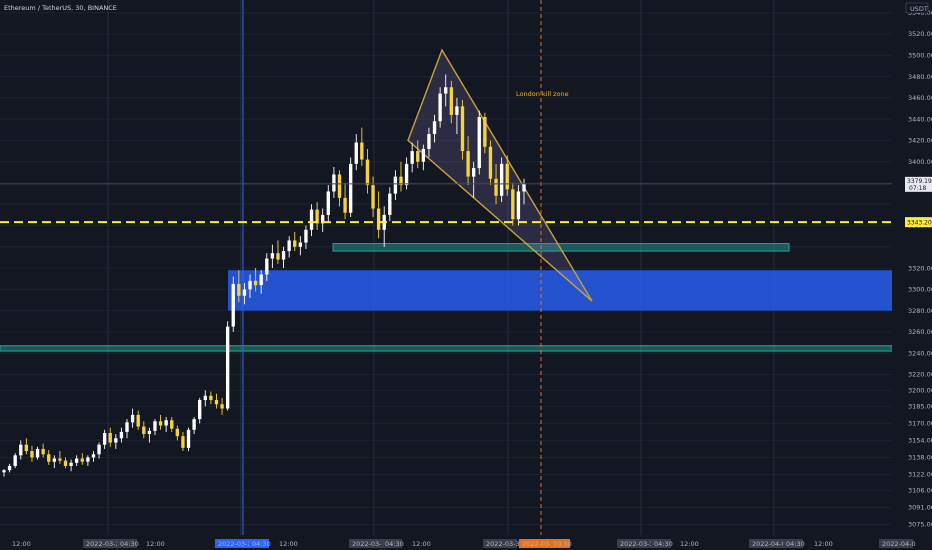 This screenshot has width=932, height=550. I want to click on y-tick-label: 3500.00, so click(920, 56).